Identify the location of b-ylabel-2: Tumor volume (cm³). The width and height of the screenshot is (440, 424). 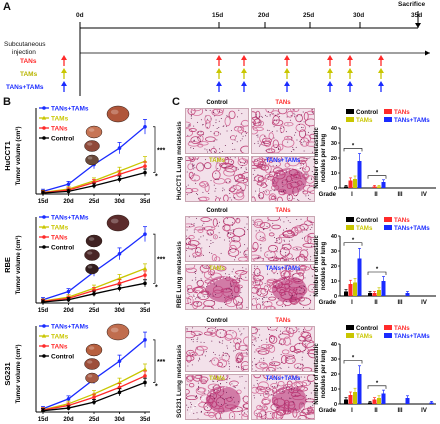
(18, 373).